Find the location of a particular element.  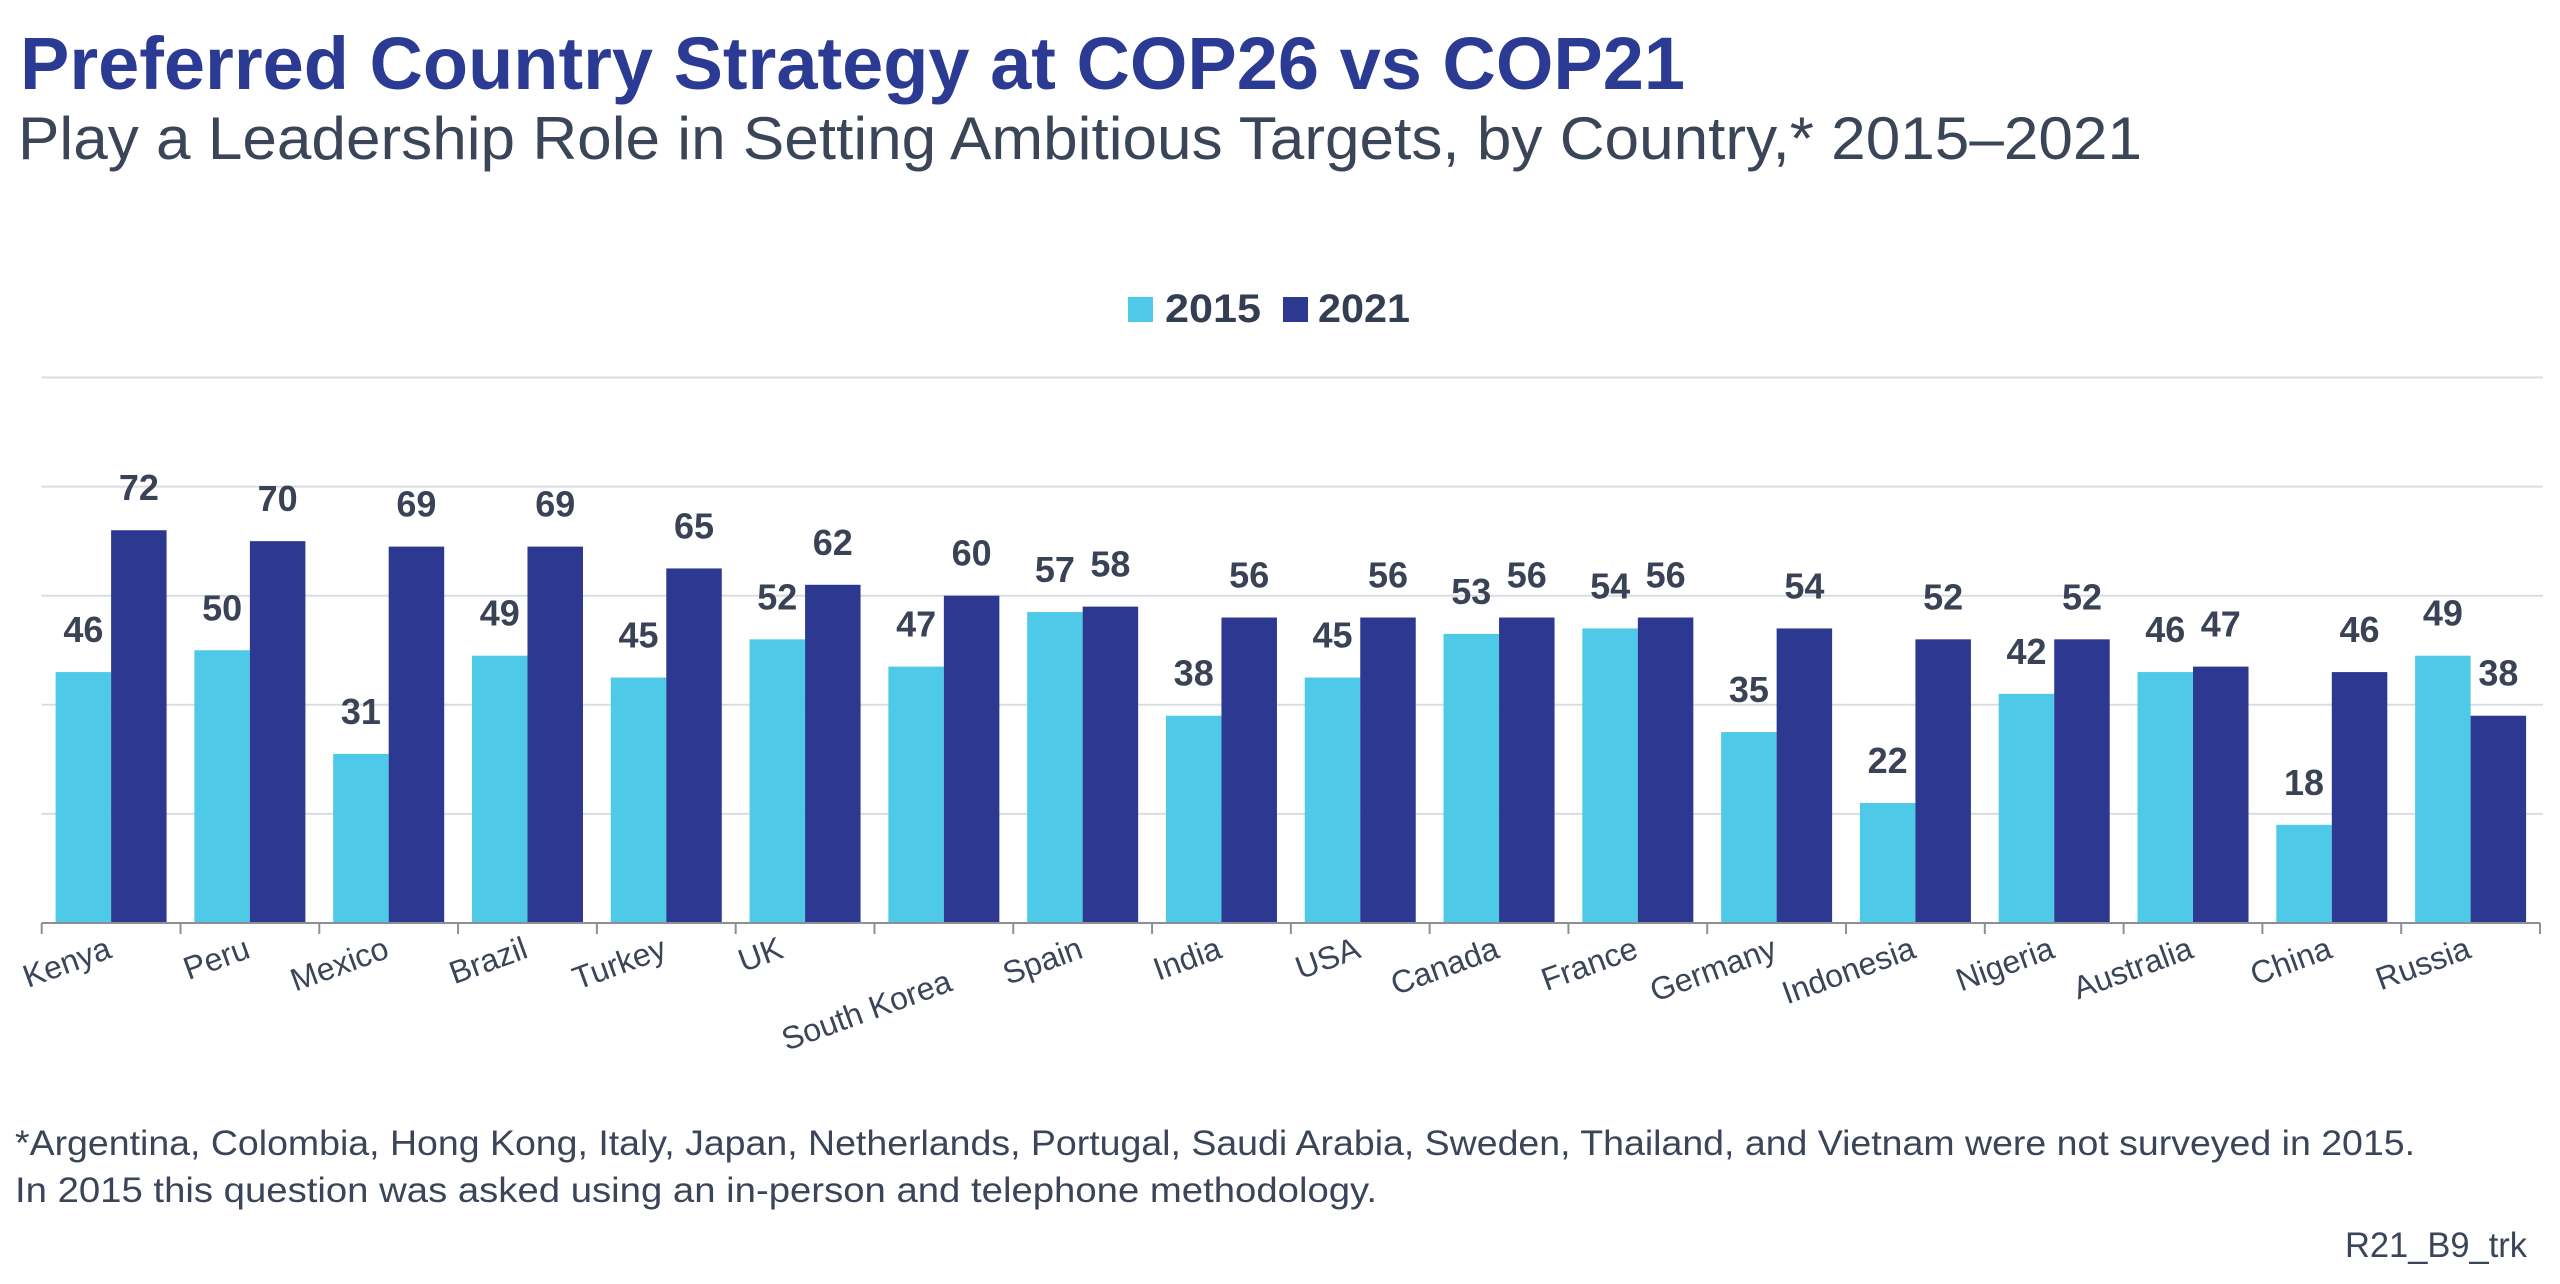

bar-2015-france is located at coordinates (1610, 775).